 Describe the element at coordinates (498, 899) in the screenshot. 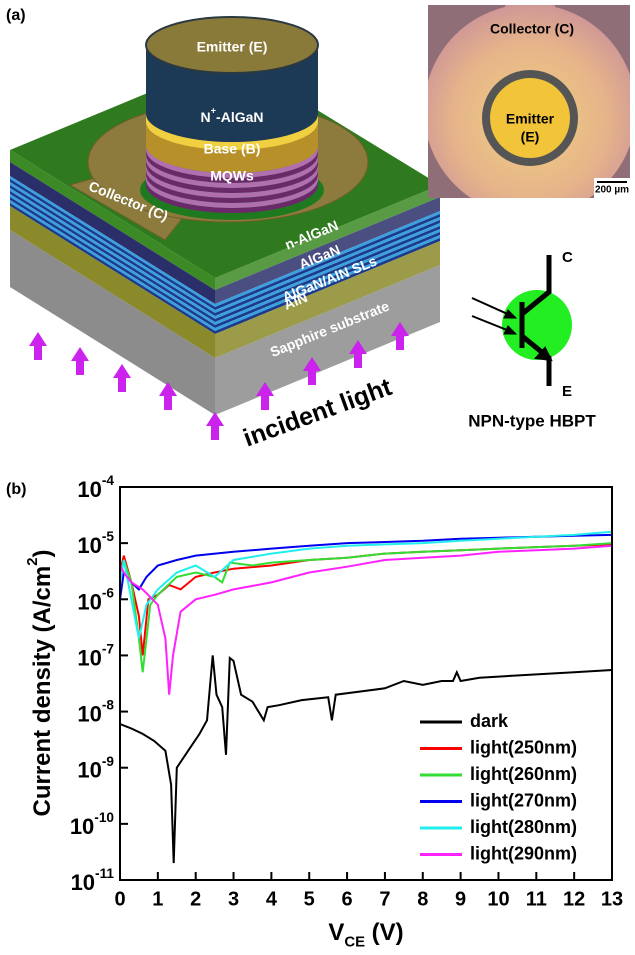

I see `x-tick-label: 10` at that location.